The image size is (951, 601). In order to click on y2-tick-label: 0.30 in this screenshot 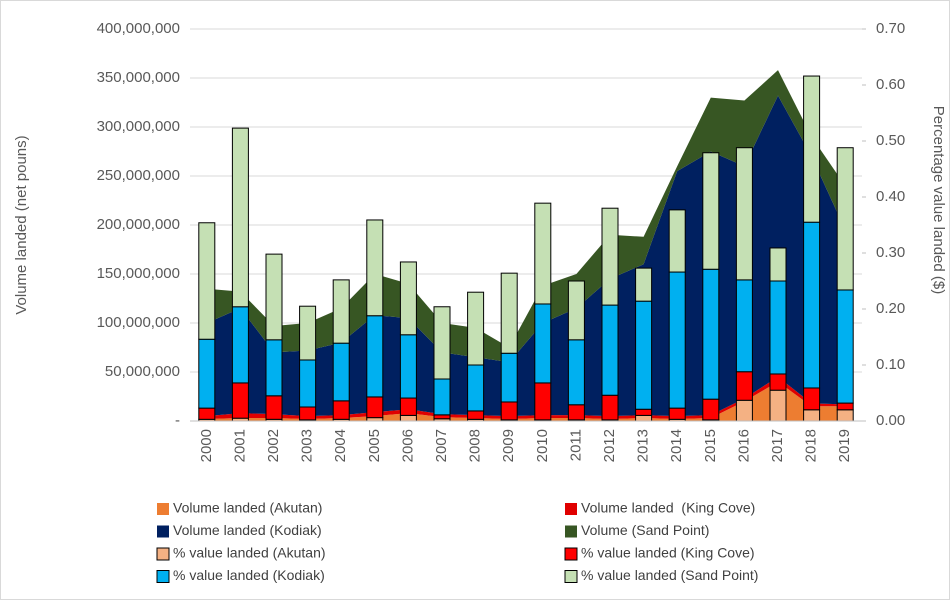, I will do `click(890, 252)`.